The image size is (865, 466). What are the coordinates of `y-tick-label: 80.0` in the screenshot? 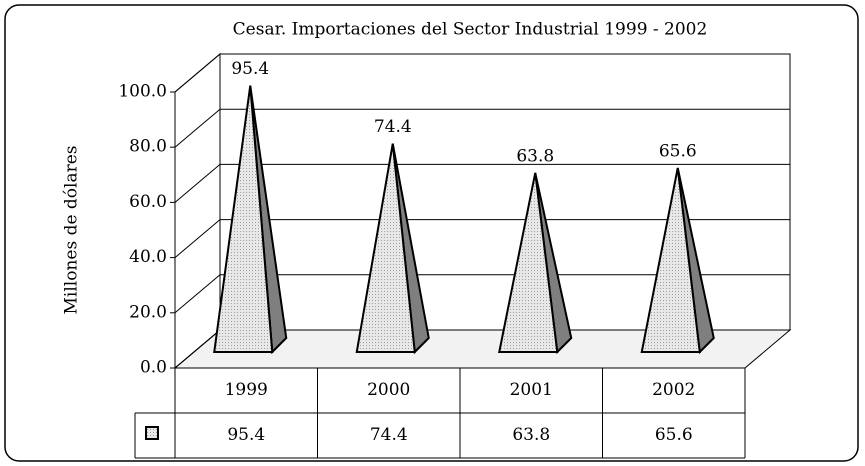 It's located at (148, 147).